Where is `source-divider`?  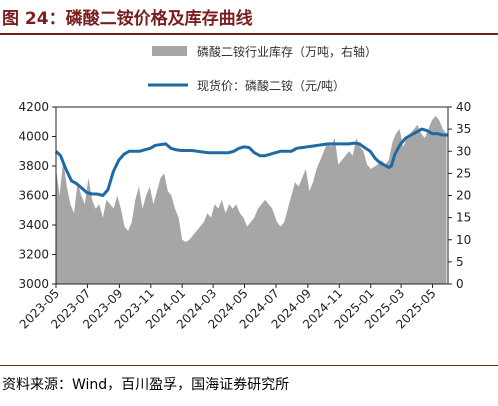 source-divider is located at coordinates (249, 365).